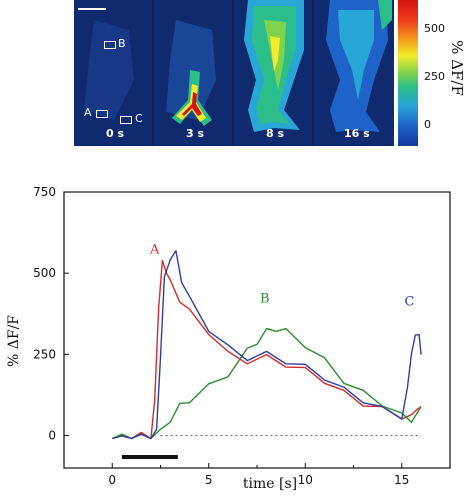 This screenshot has width=474, height=496. Describe the element at coordinates (281, 276) in the screenshot. I see `series-labels: A B C` at that location.